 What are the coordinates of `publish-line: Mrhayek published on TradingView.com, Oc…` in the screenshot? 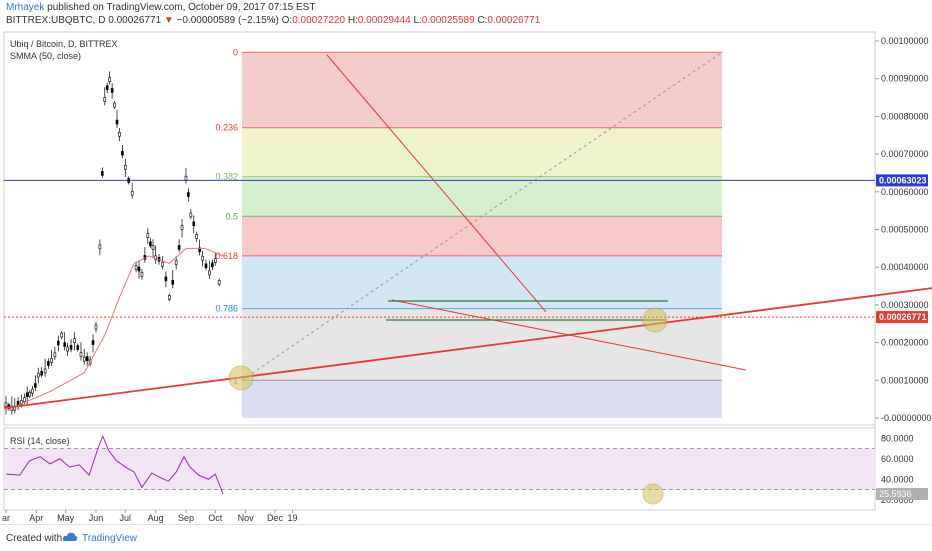 It's located at (160, 7).